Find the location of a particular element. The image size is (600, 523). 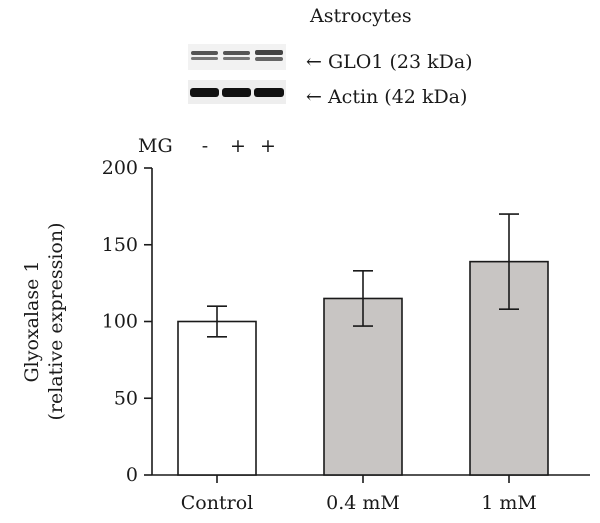

actin-band-label: ← Actin (42 kDa) is located at coordinates (386, 97).